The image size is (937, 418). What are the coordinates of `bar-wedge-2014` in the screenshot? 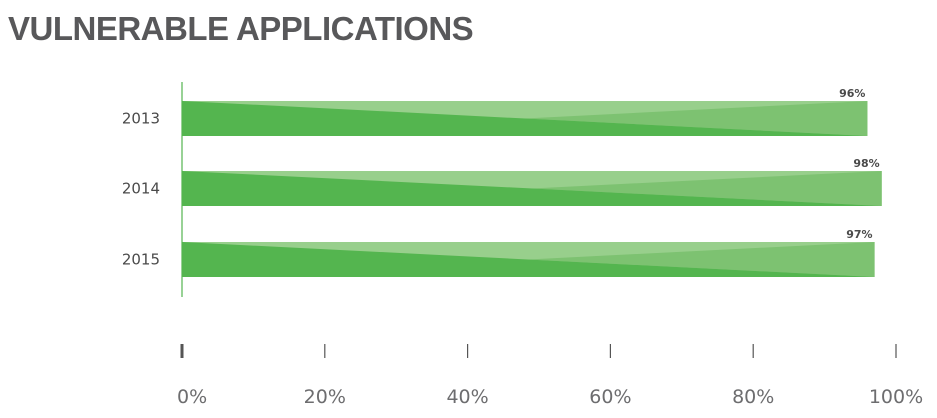 It's located at (532, 188).